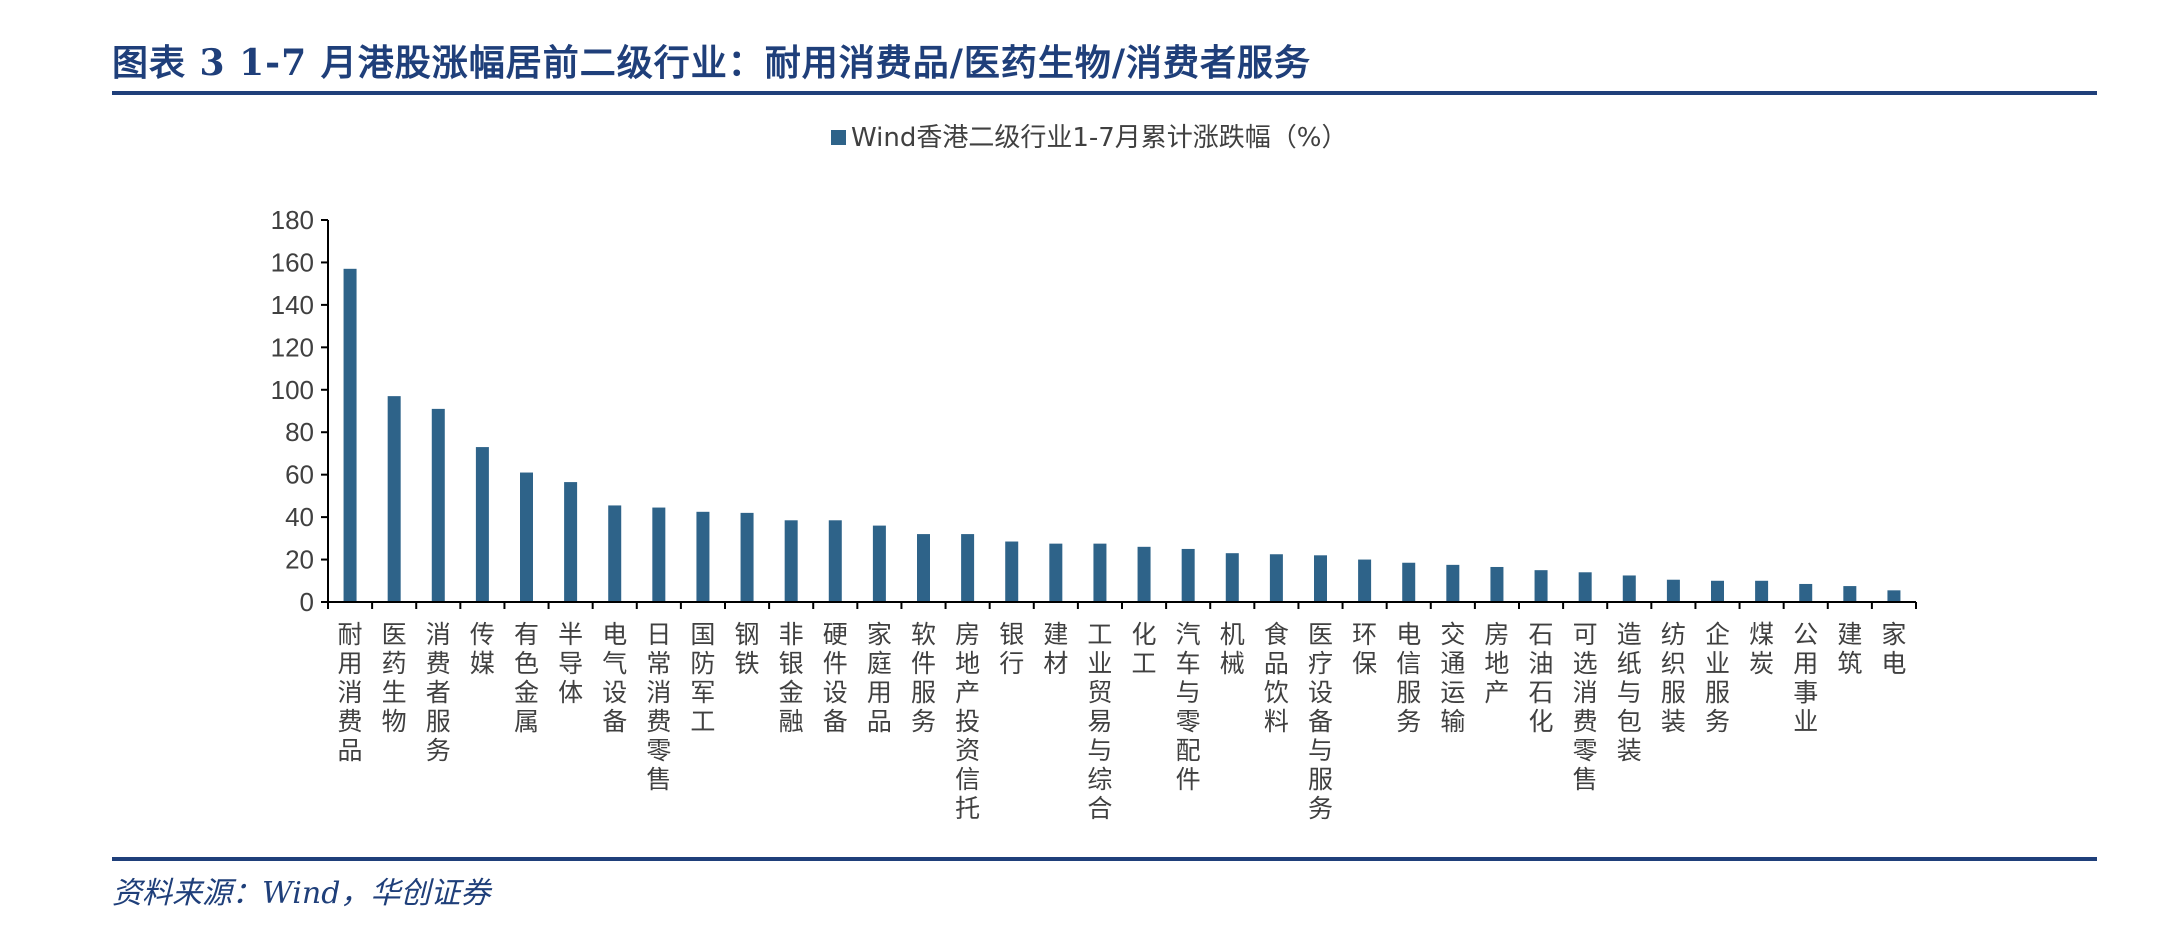  Describe the element at coordinates (299, 517) in the screenshot. I see `y-tick-label: 40` at that location.